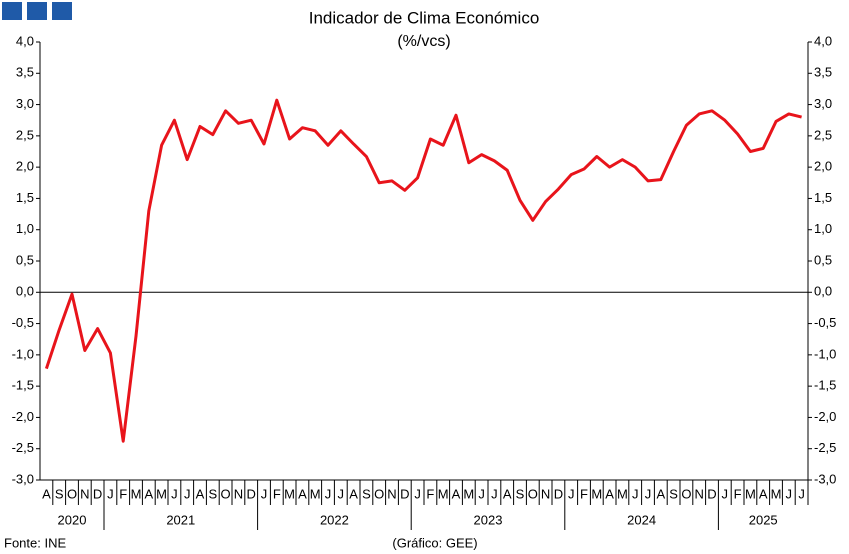 The height and width of the screenshot is (554, 849). I want to click on chart-title: Indicador de Clima Económico, so click(424, 17).